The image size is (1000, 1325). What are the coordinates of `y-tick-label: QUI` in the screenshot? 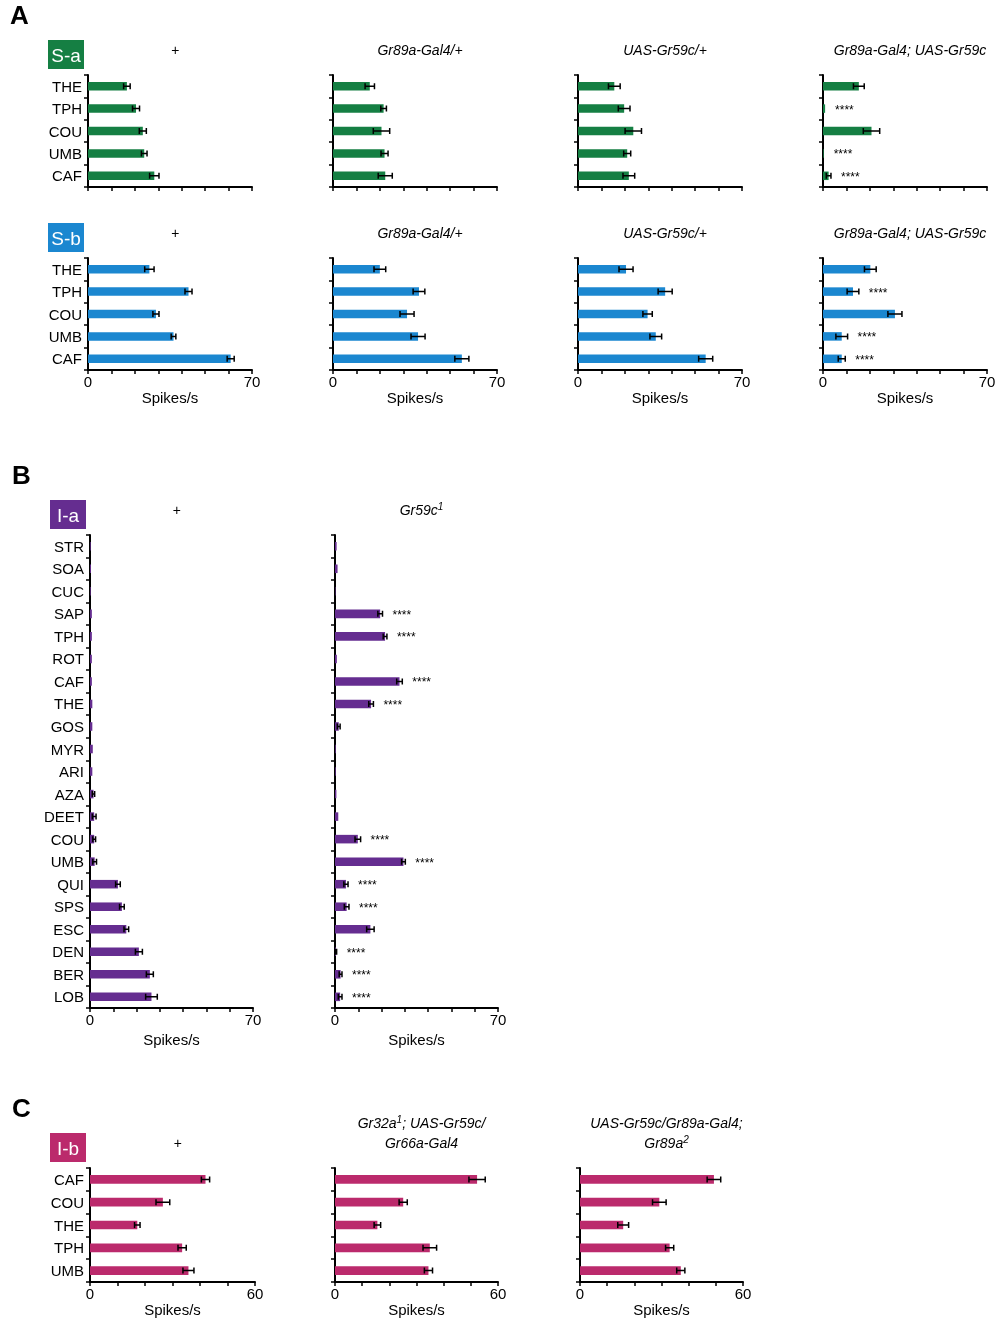 It's located at (70, 884).